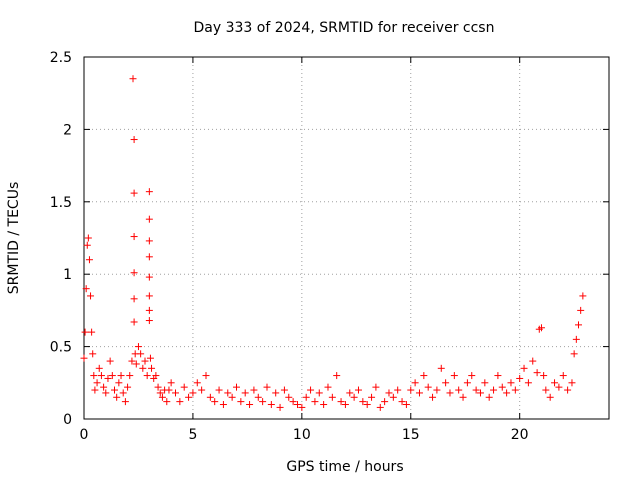  I want to click on y-tick-label: 0, so click(67, 420).